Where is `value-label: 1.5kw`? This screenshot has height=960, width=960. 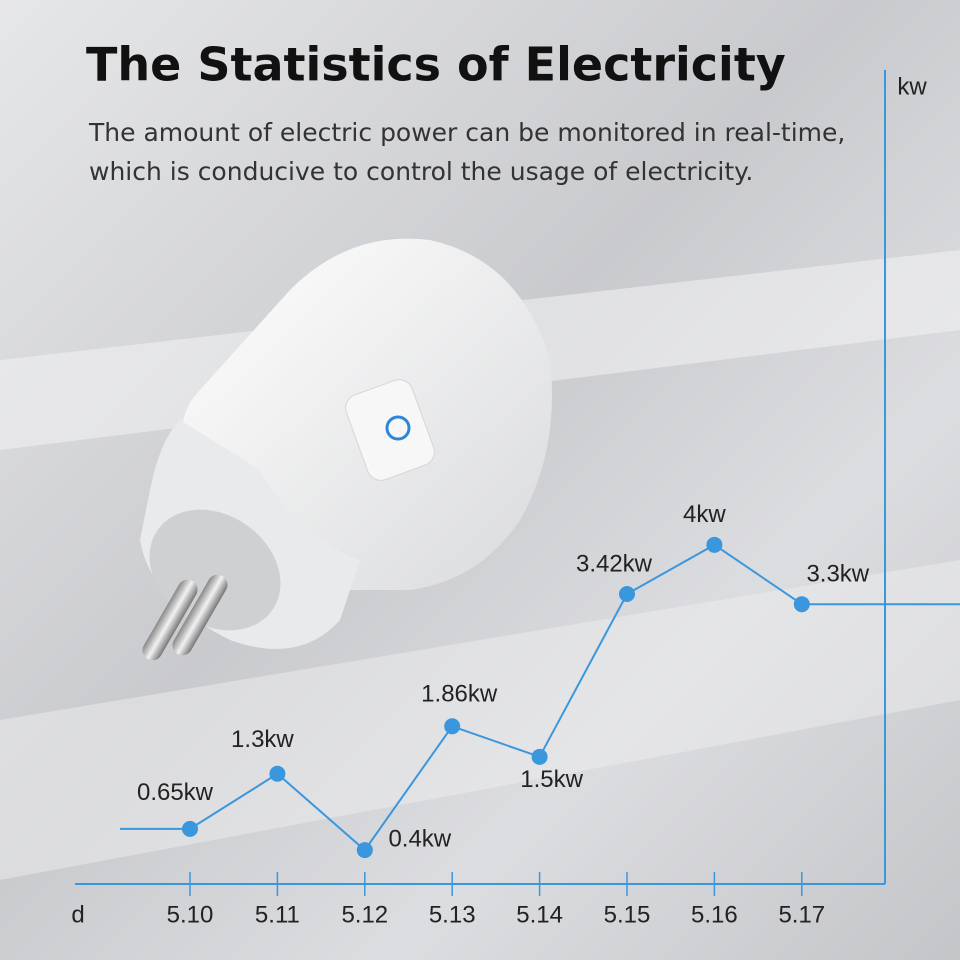
value-label: 1.5kw is located at coordinates (551, 779).